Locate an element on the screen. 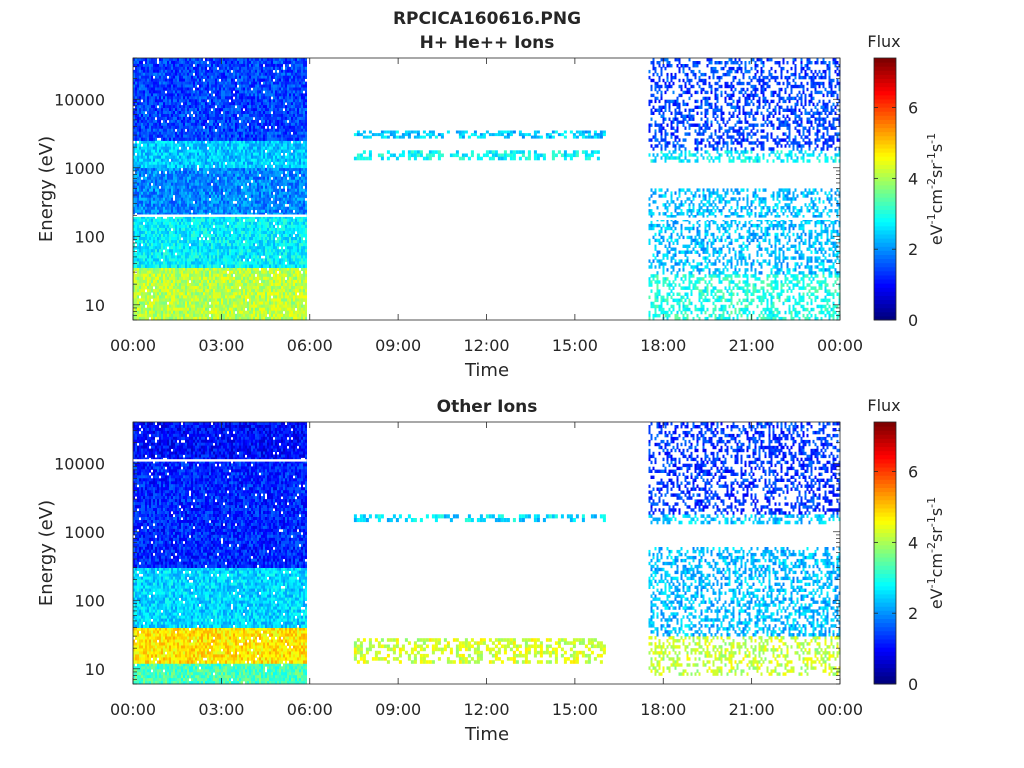 The image size is (1024, 768). panel-title: H+ He++ Ions is located at coordinates (487, 43).